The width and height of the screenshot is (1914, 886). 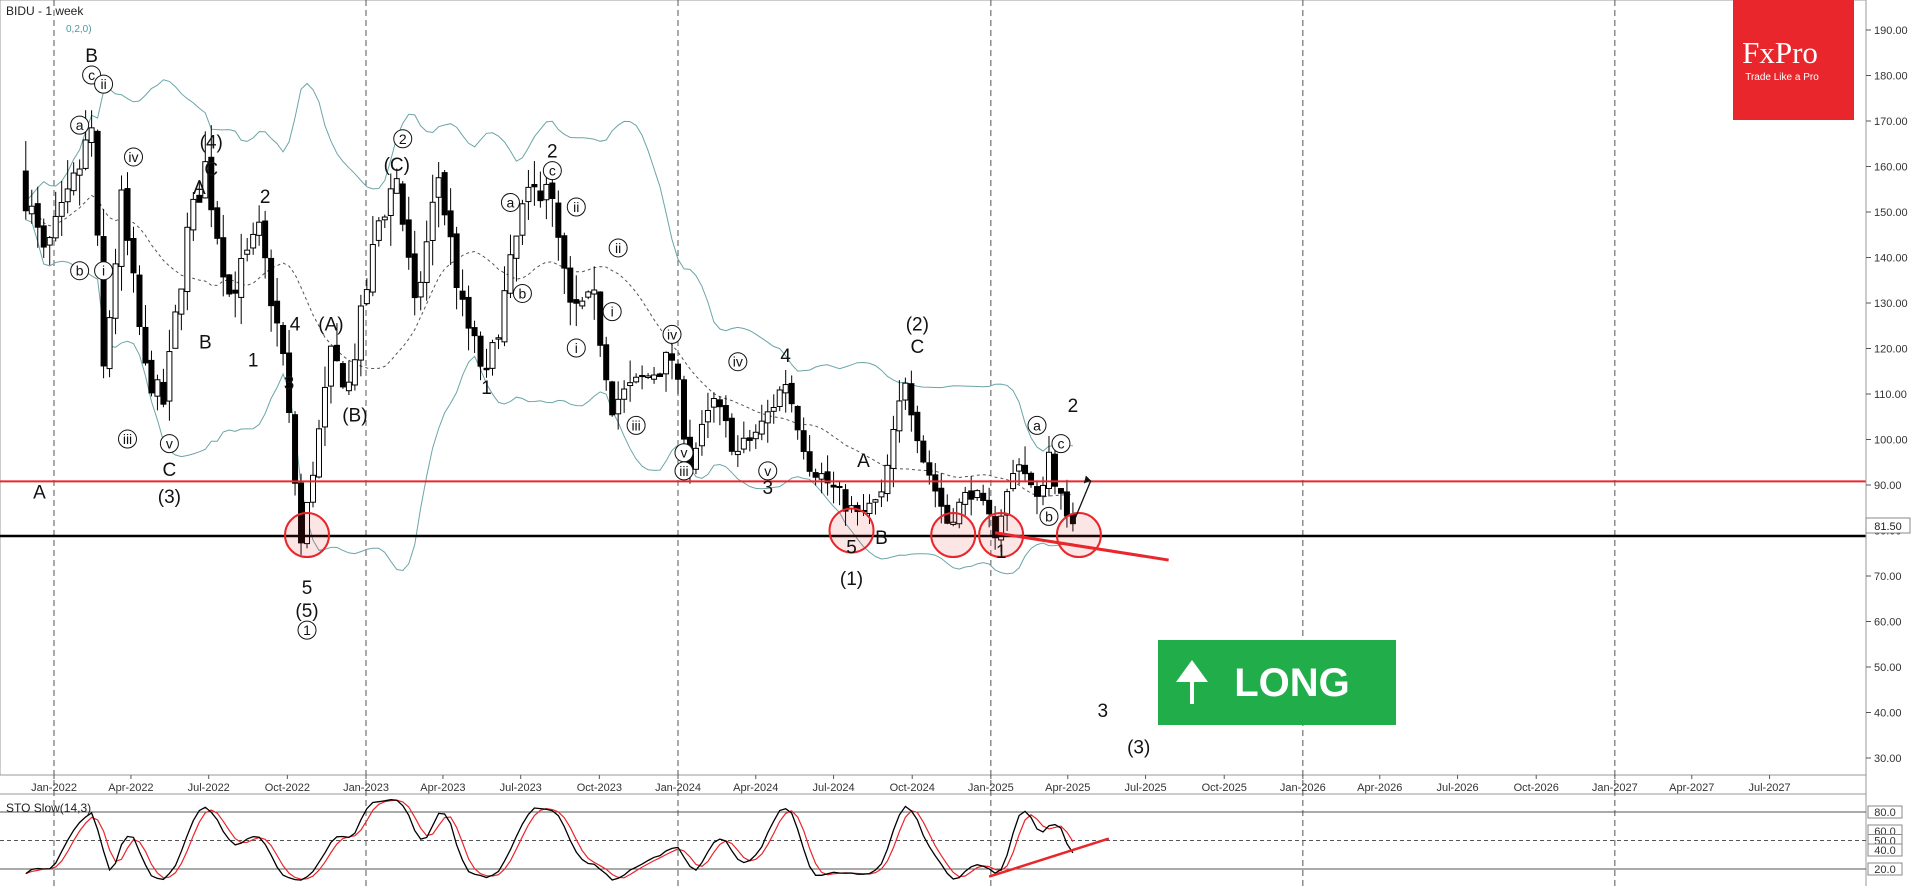 What do you see at coordinates (1891, 304) in the screenshot?
I see `y-tick-label: 130.00` at bounding box center [1891, 304].